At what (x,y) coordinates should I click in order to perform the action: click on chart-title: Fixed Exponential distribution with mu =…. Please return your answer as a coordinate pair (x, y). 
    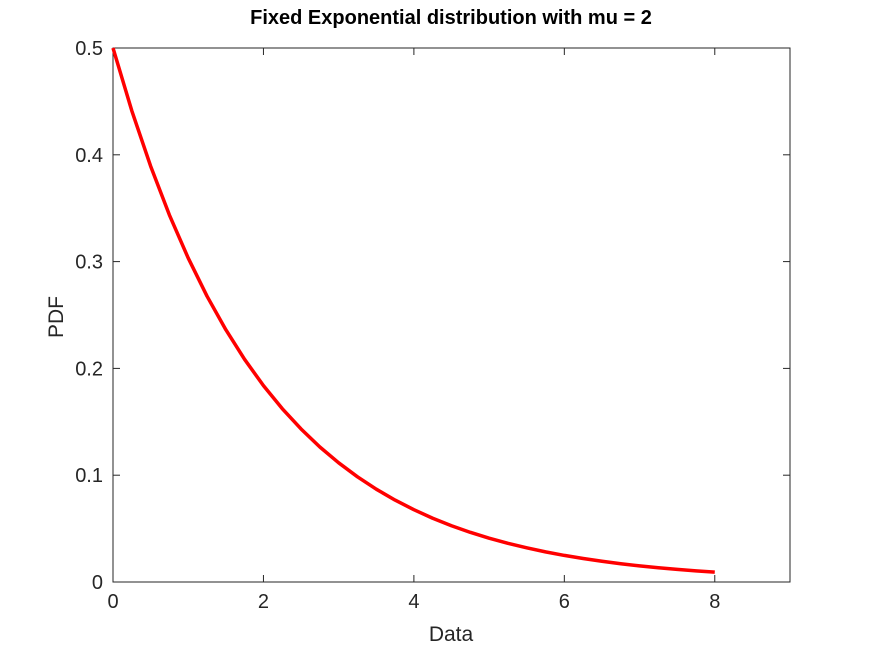
    Looking at the image, I should click on (451, 18).